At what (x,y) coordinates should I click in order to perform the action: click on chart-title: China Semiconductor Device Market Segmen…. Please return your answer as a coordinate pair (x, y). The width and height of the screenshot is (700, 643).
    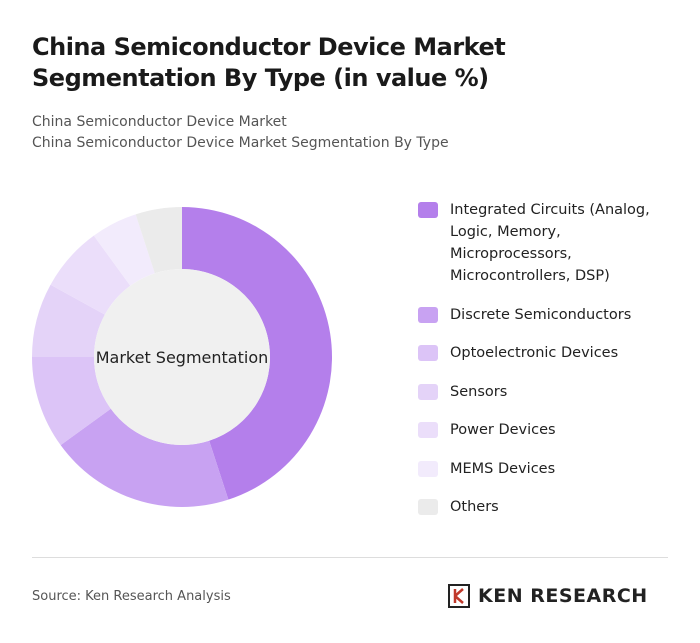
    Looking at the image, I should click on (269, 62).